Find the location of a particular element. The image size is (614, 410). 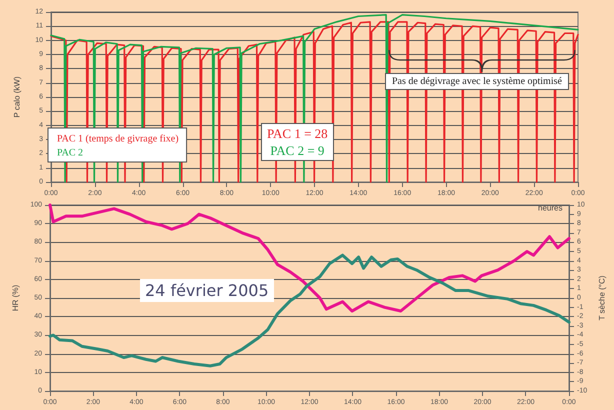

y2-axis-title: T sèche (°C) is located at coordinates (602, 297).